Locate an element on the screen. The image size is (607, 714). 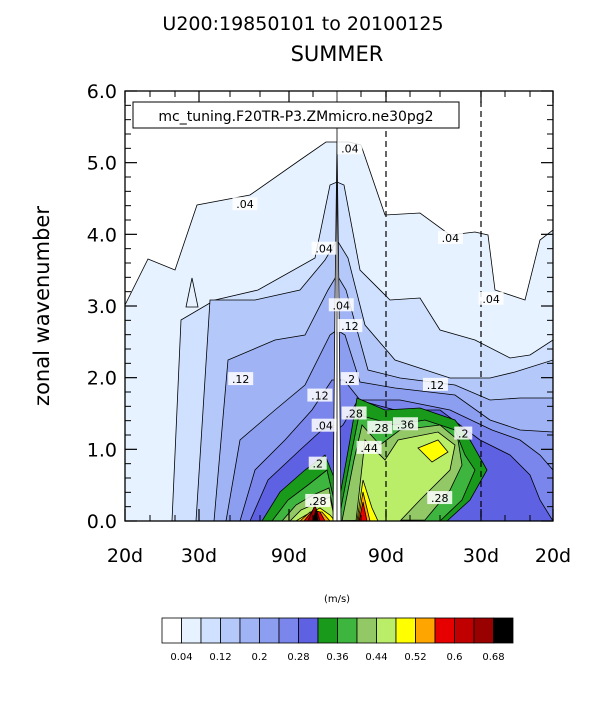
colorbar-tick-label: 0.6 is located at coordinates (455, 657).